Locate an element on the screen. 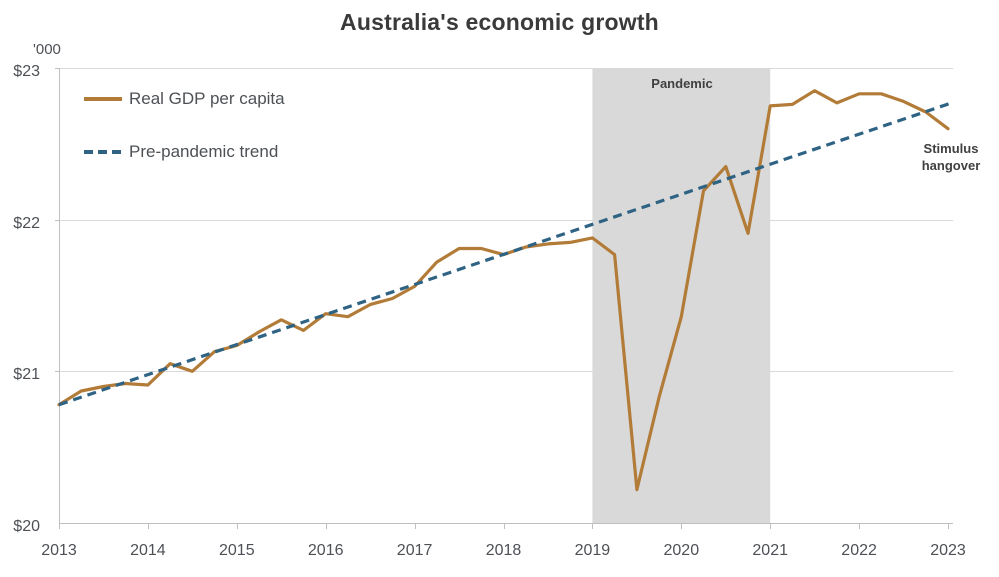 Image resolution: width=999 pixels, height=577 pixels. x-tick-label-2017: 2017 is located at coordinates (414, 550).